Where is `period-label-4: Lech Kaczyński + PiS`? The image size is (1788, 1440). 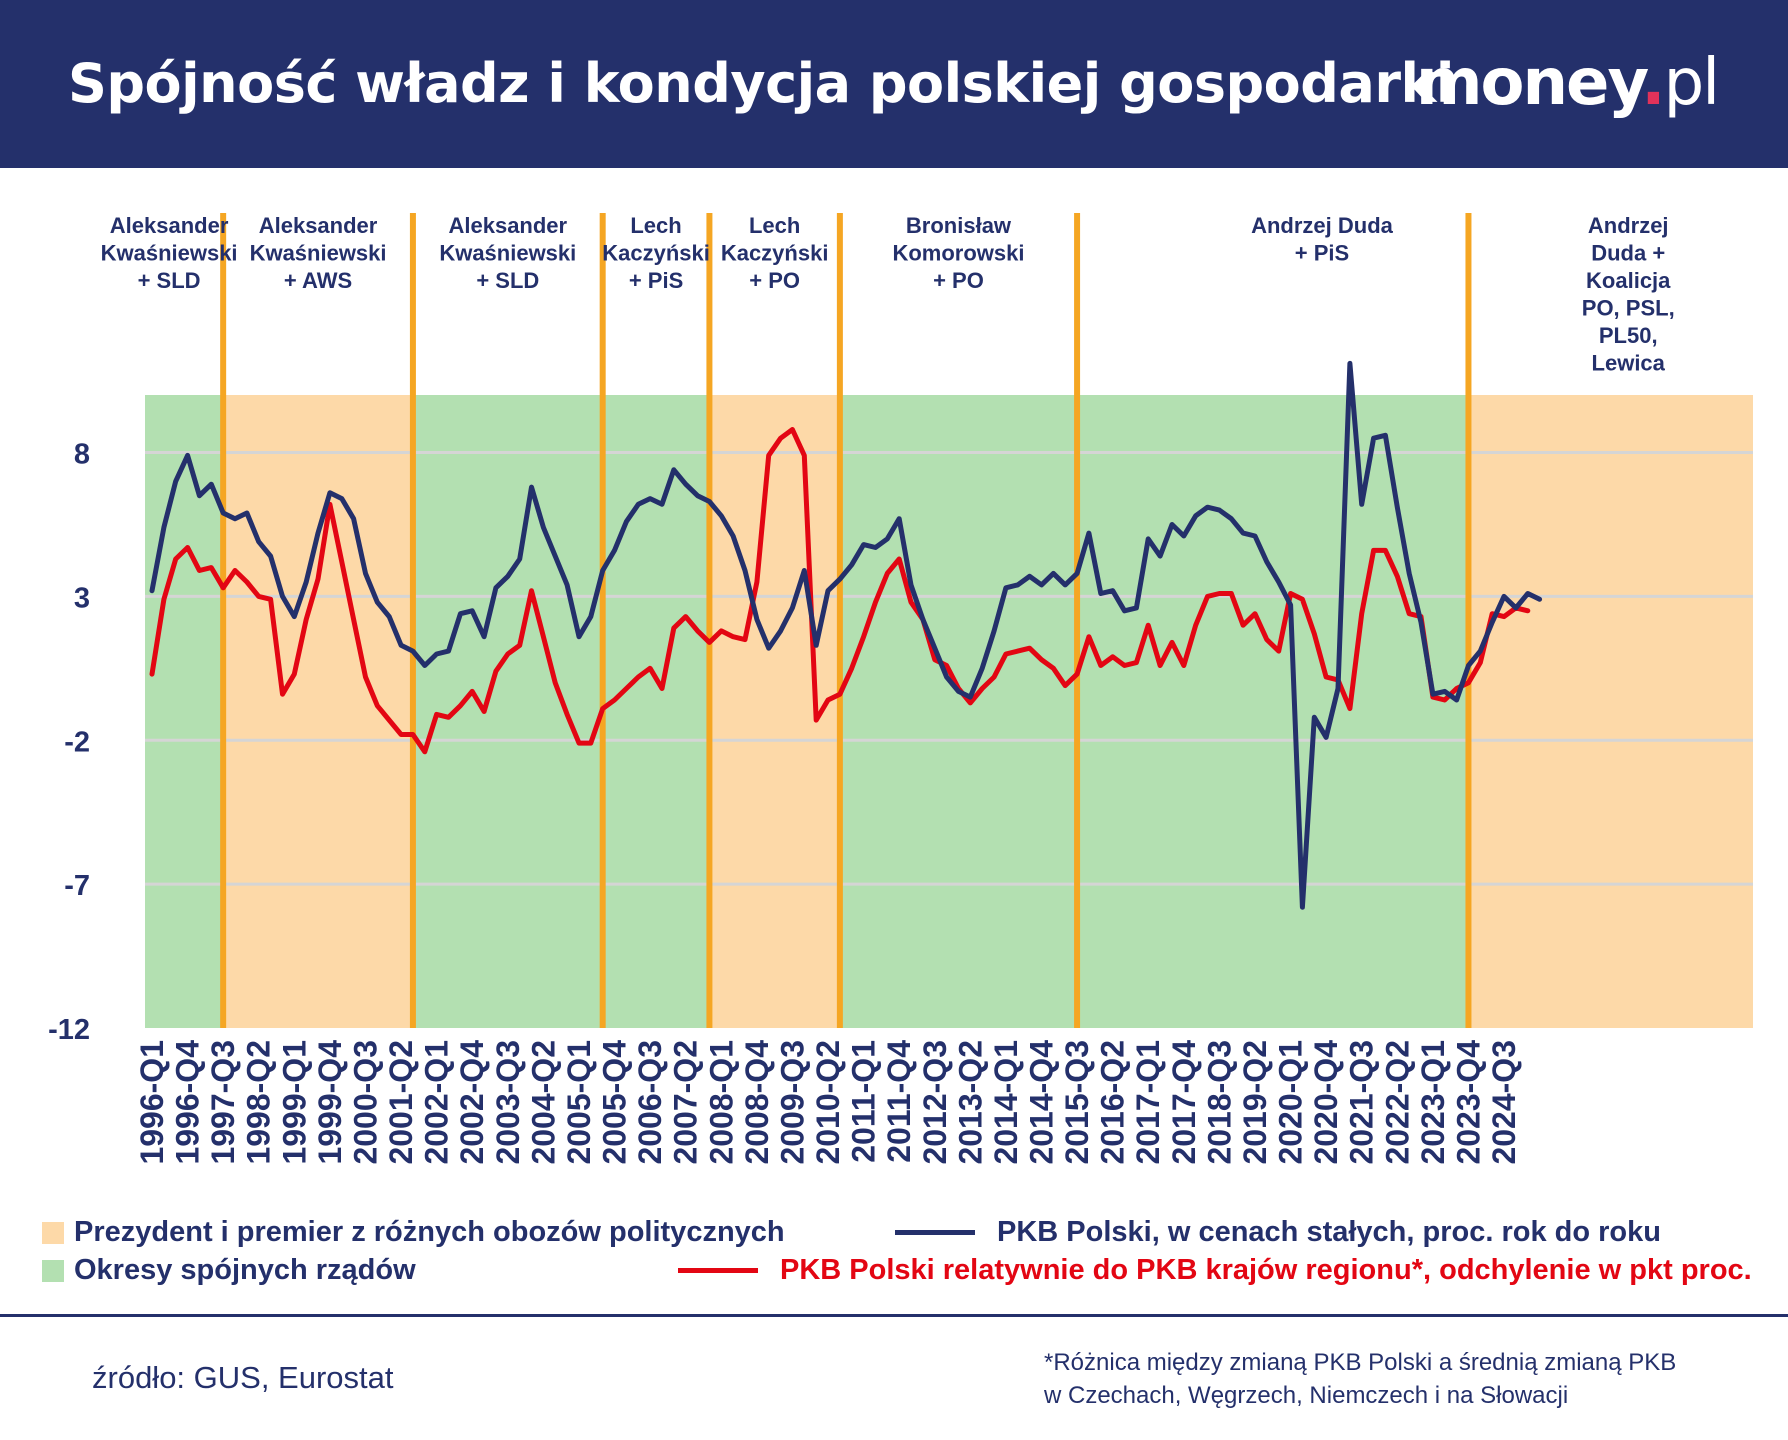
period-label-4: Lech Kaczyński + PiS is located at coordinates (656, 253).